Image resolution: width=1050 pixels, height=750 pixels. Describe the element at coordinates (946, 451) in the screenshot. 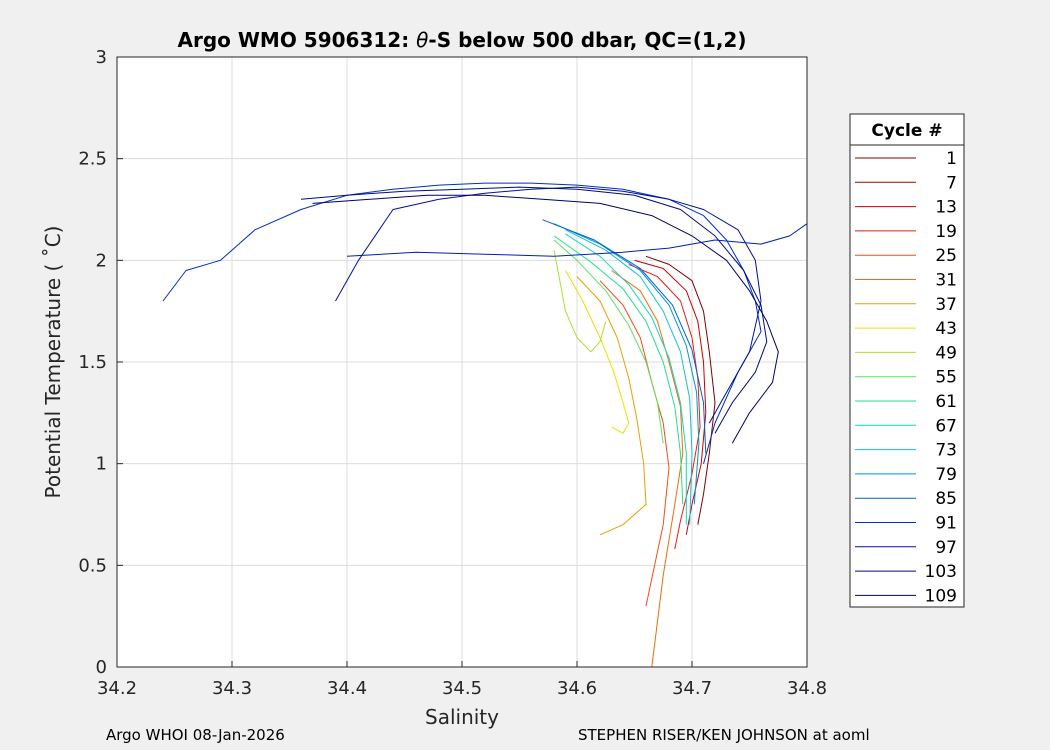

I see `legend-label: 73` at that location.